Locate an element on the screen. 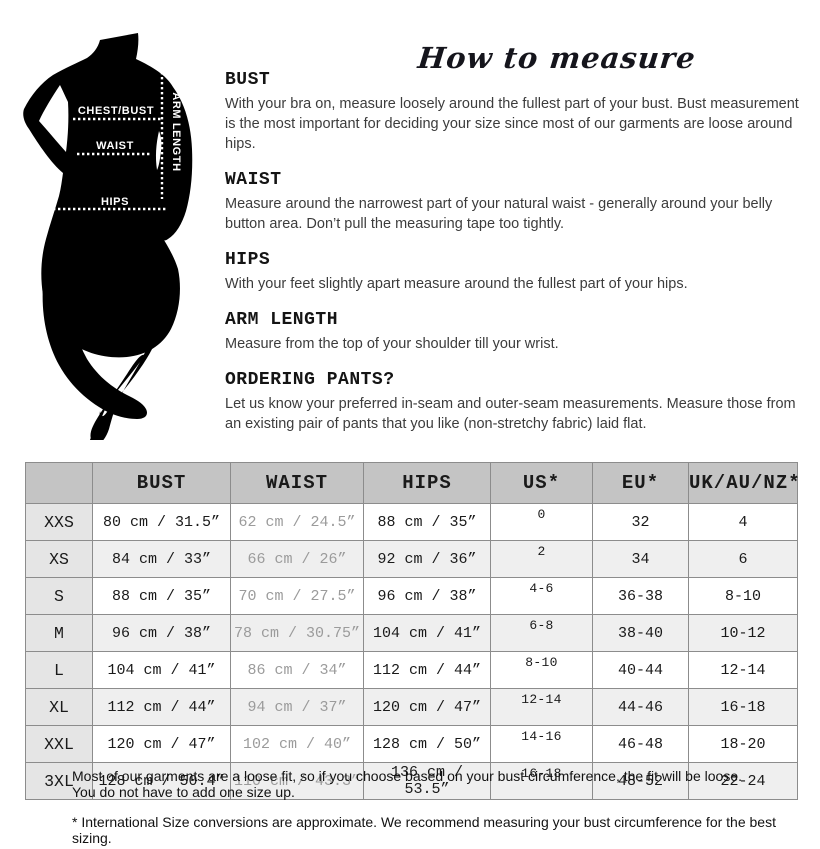 The height and width of the screenshot is (849, 820). hips-cell: 96 cm / 38” is located at coordinates (427, 596).